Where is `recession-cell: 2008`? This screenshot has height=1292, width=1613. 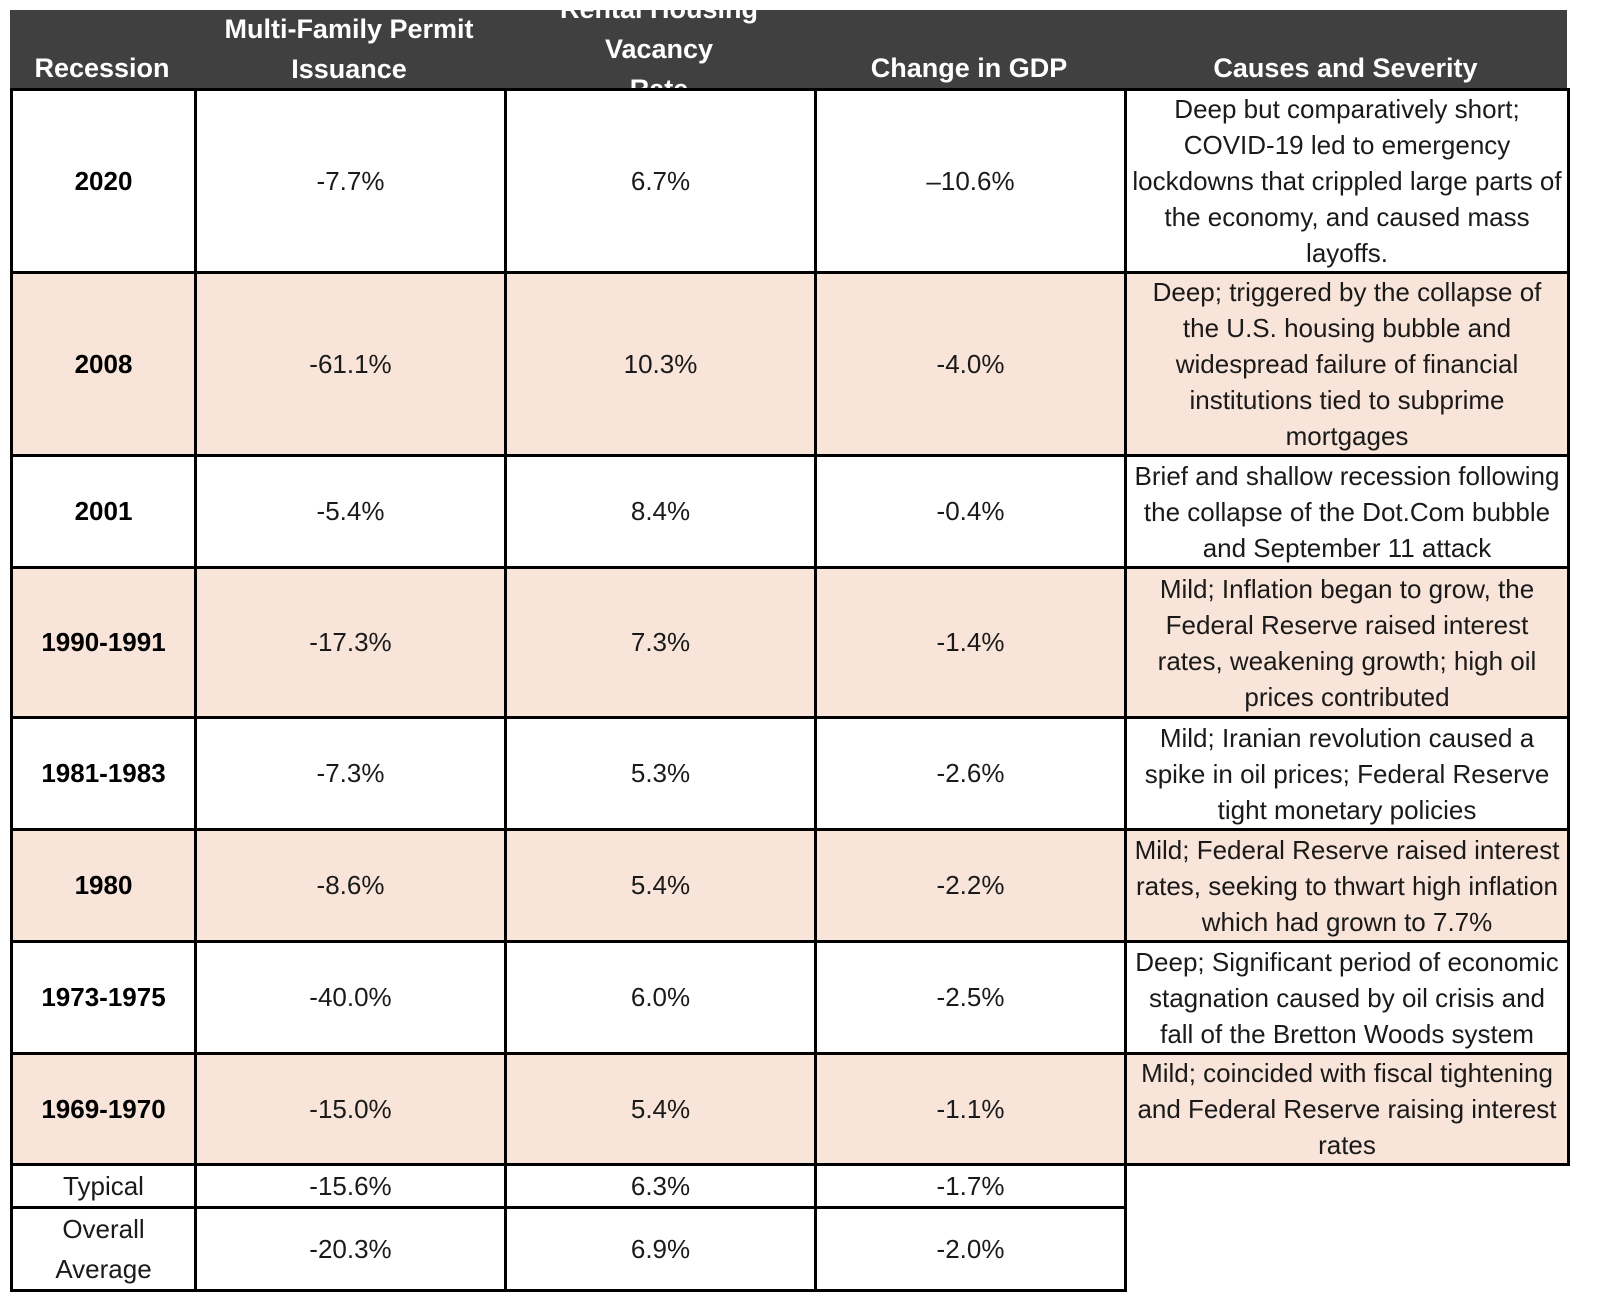
recession-cell: 2008 is located at coordinates (103, 364).